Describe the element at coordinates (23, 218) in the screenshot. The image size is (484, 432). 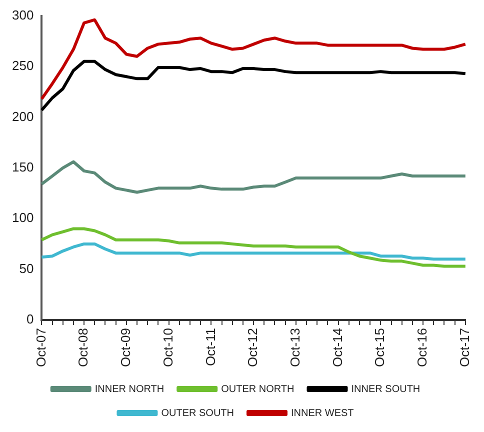
I see `y-tick-label: 100` at that location.